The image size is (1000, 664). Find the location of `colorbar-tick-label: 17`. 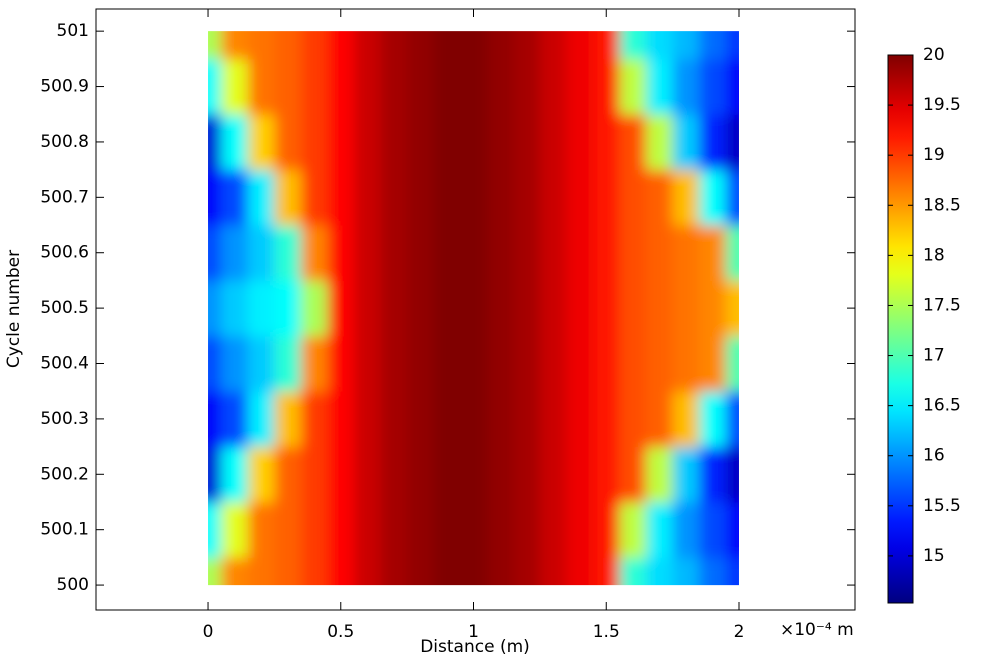

colorbar-tick-label: 17 is located at coordinates (934, 356).